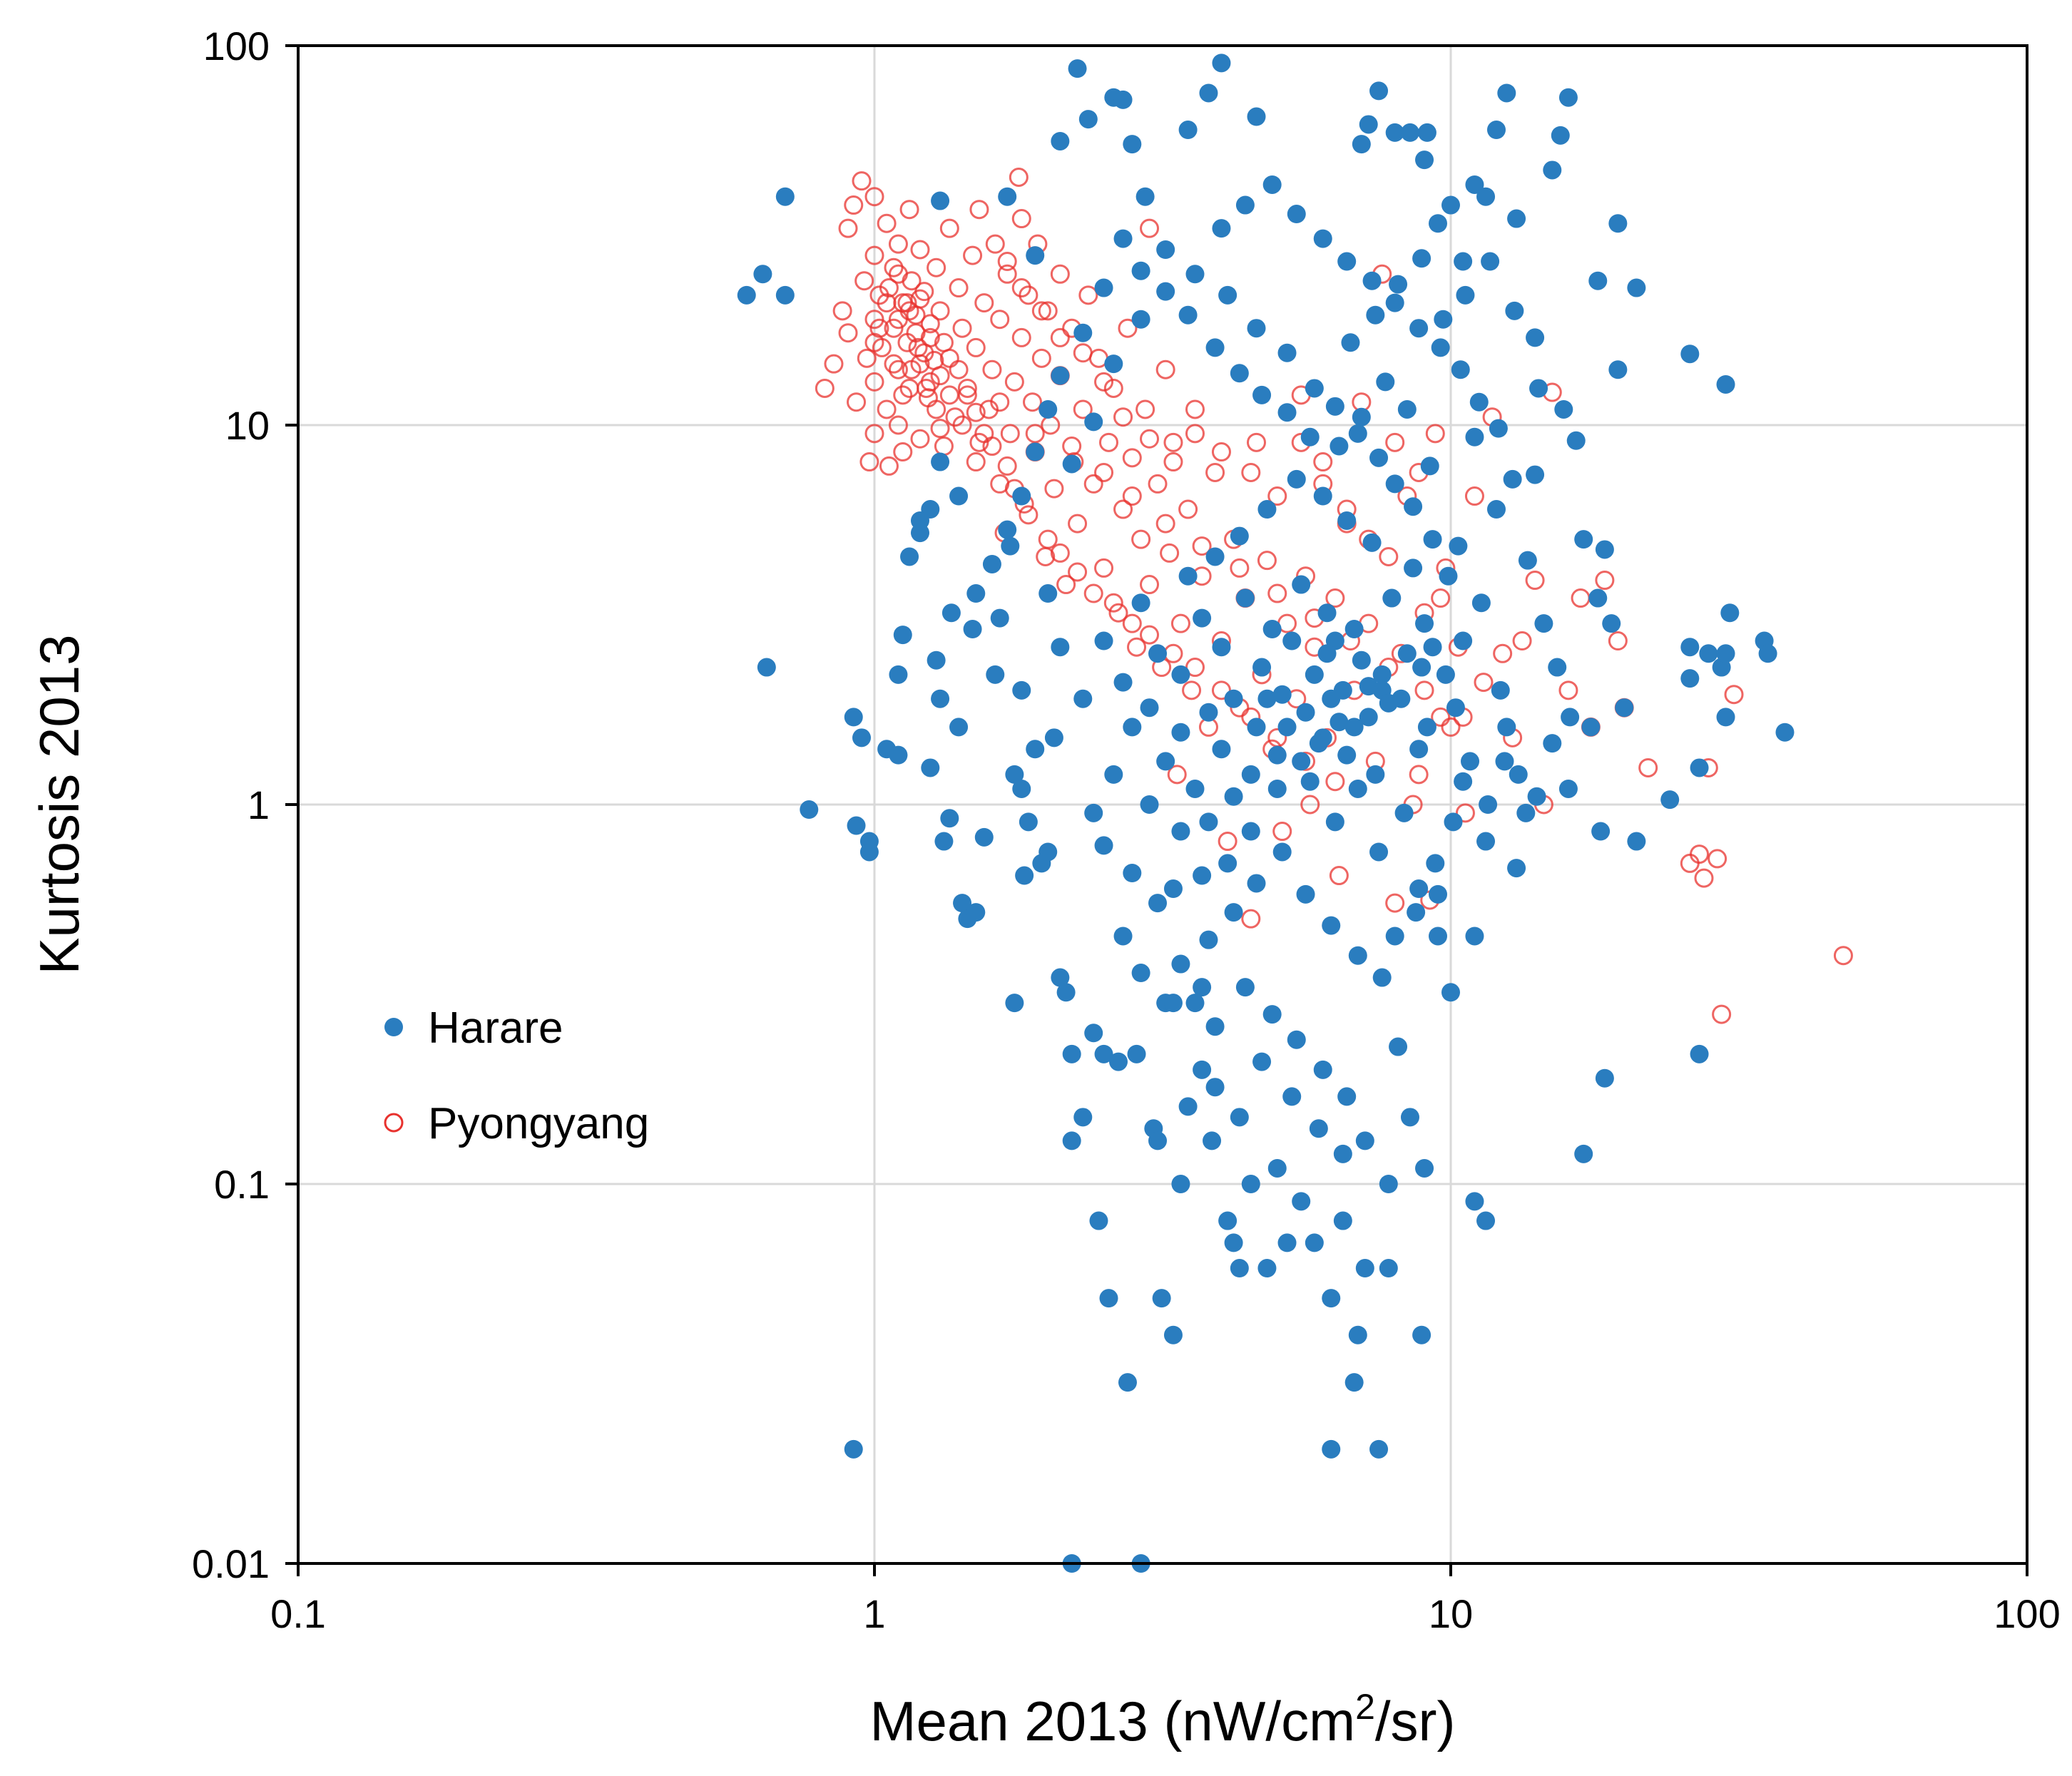 The width and height of the screenshot is (2072, 1776). Describe the element at coordinates (2027, 1613) in the screenshot. I see `x-tick-label: 100` at that location.